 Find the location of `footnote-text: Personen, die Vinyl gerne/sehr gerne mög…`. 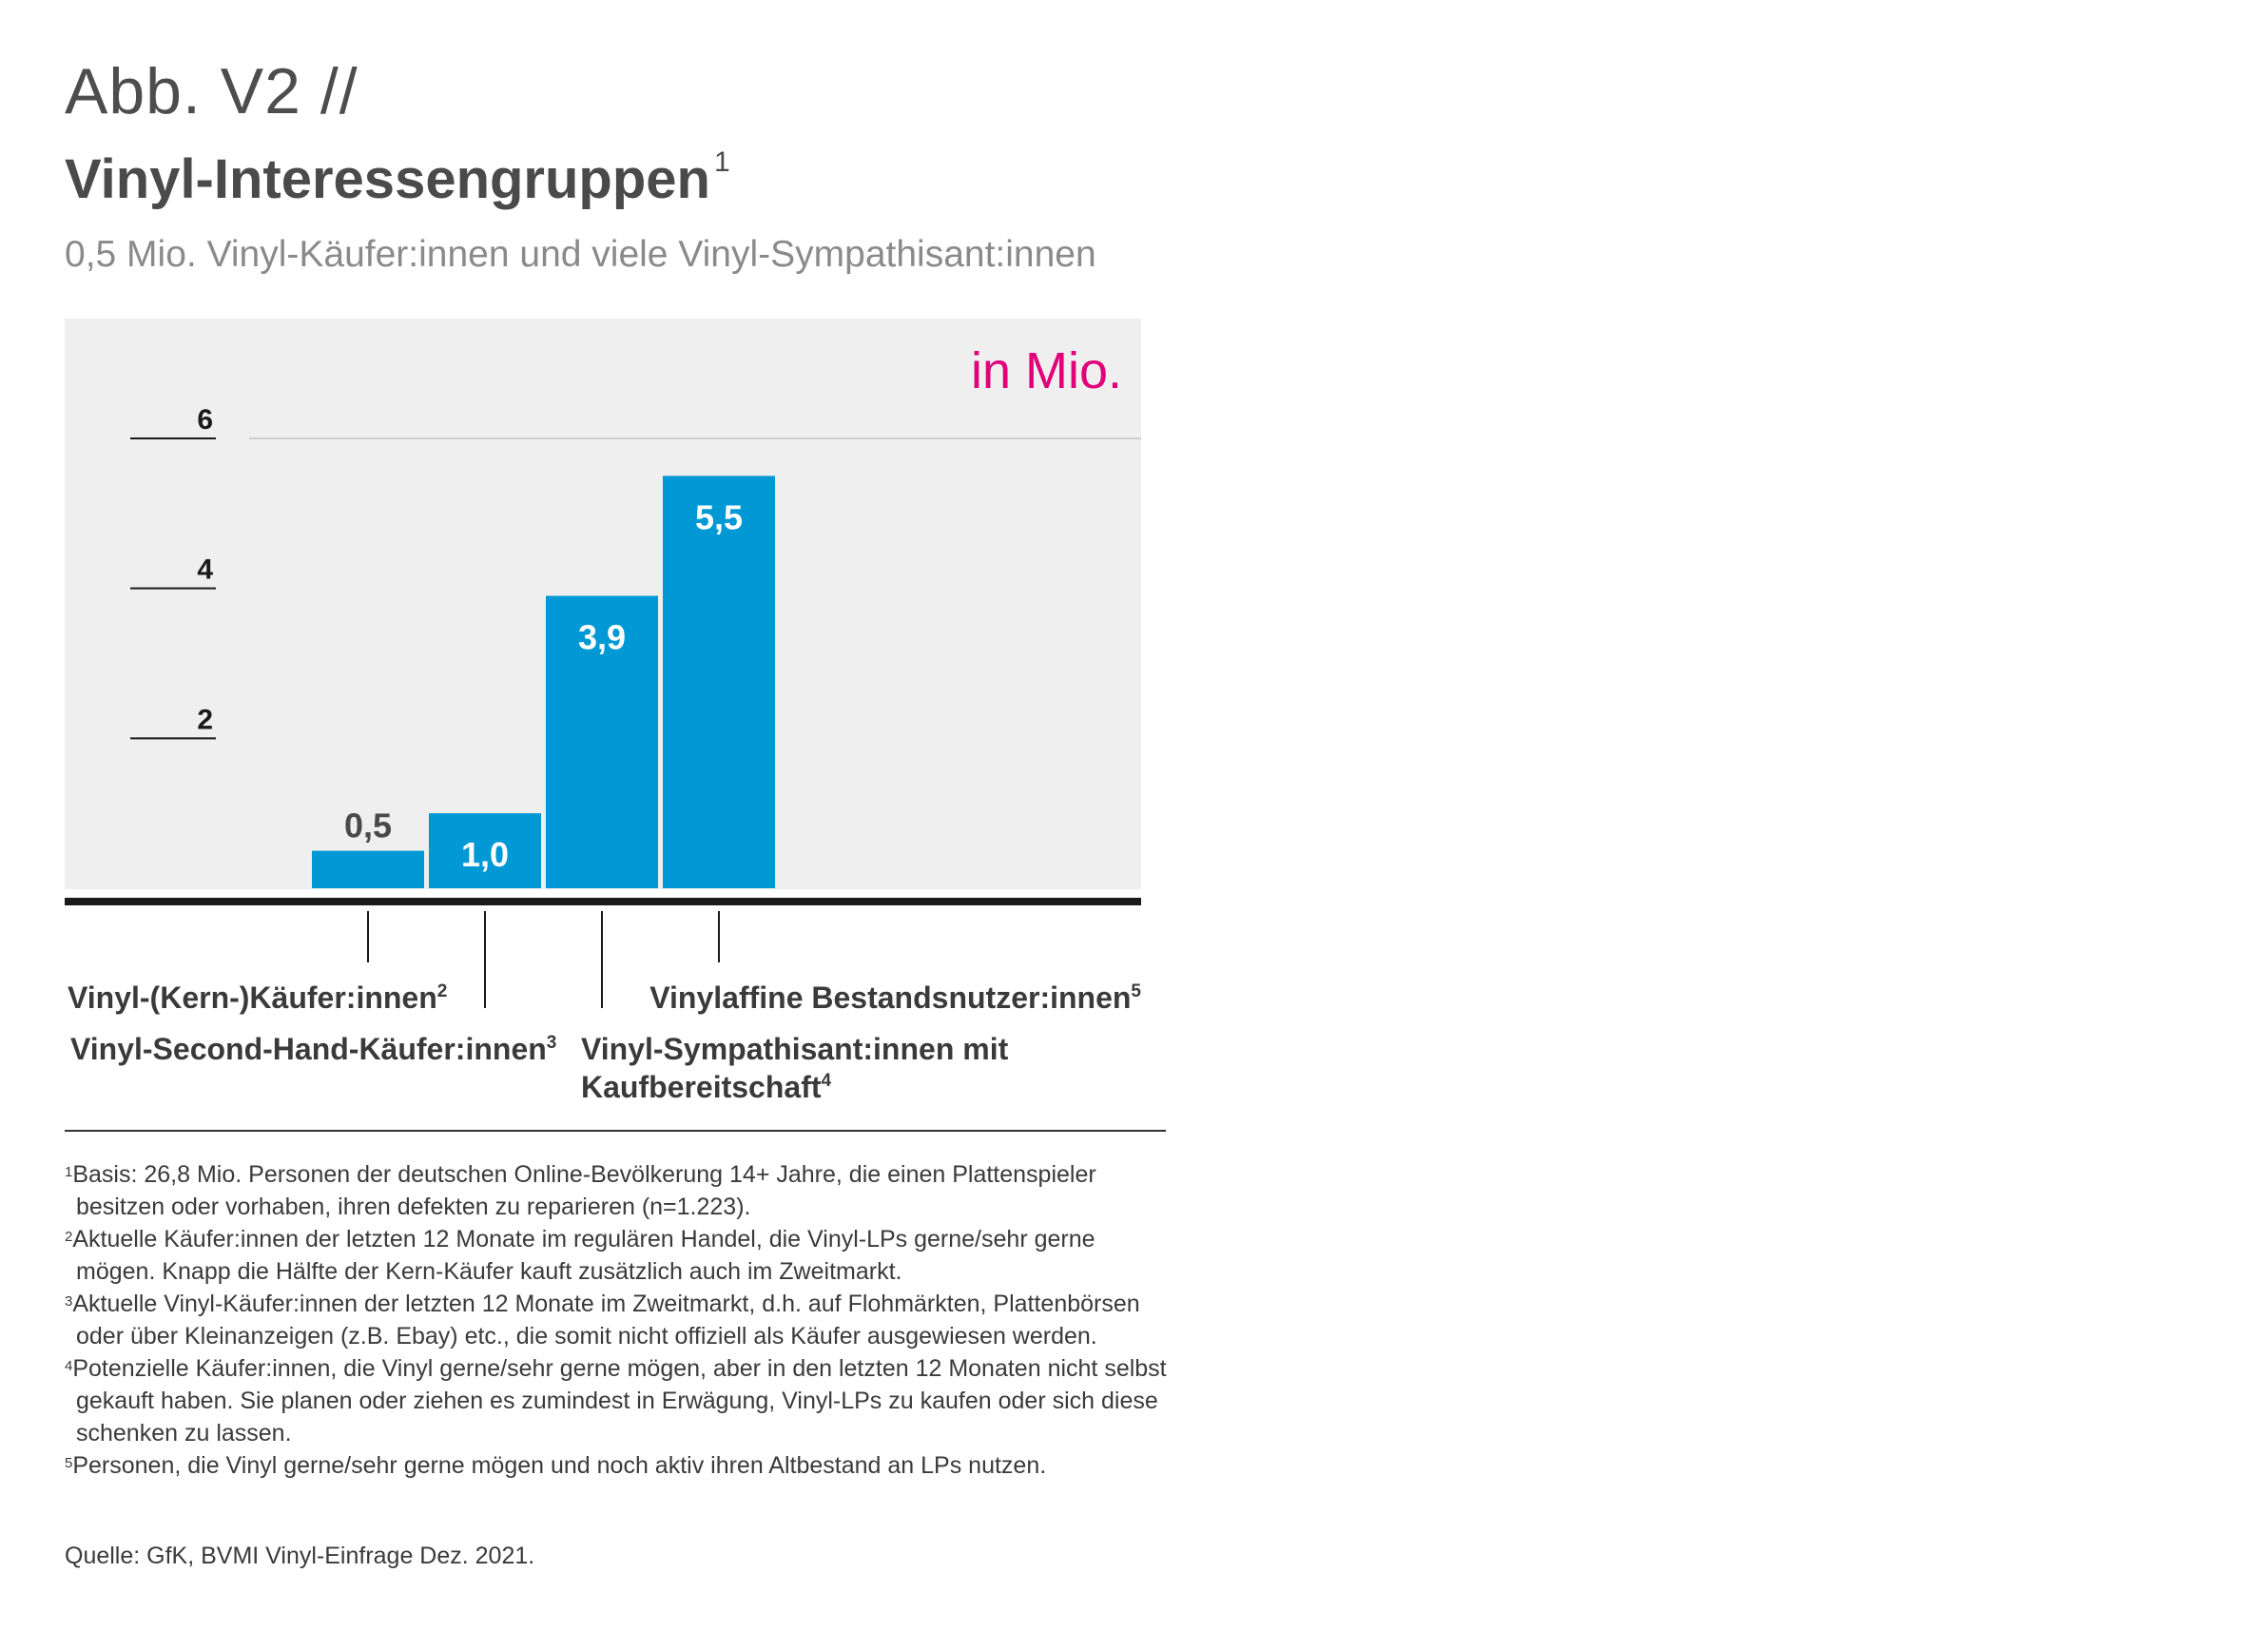

footnote-text: Personen, die Vinyl gerne/sehr gerne mög… is located at coordinates (560, 1465).